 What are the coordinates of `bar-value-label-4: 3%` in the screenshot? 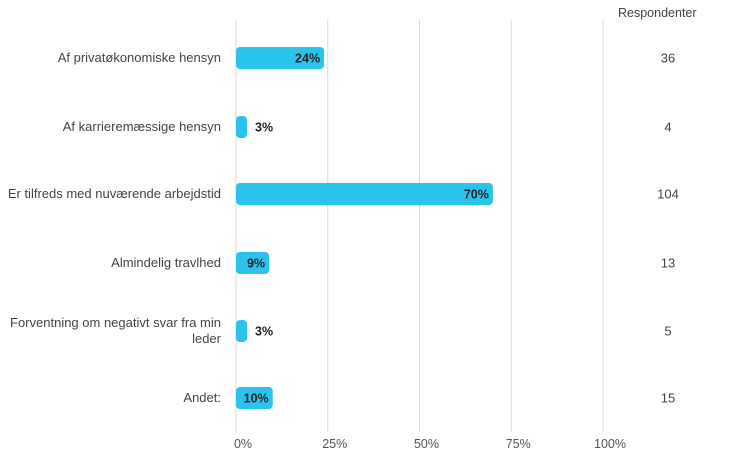 It's located at (264, 332).